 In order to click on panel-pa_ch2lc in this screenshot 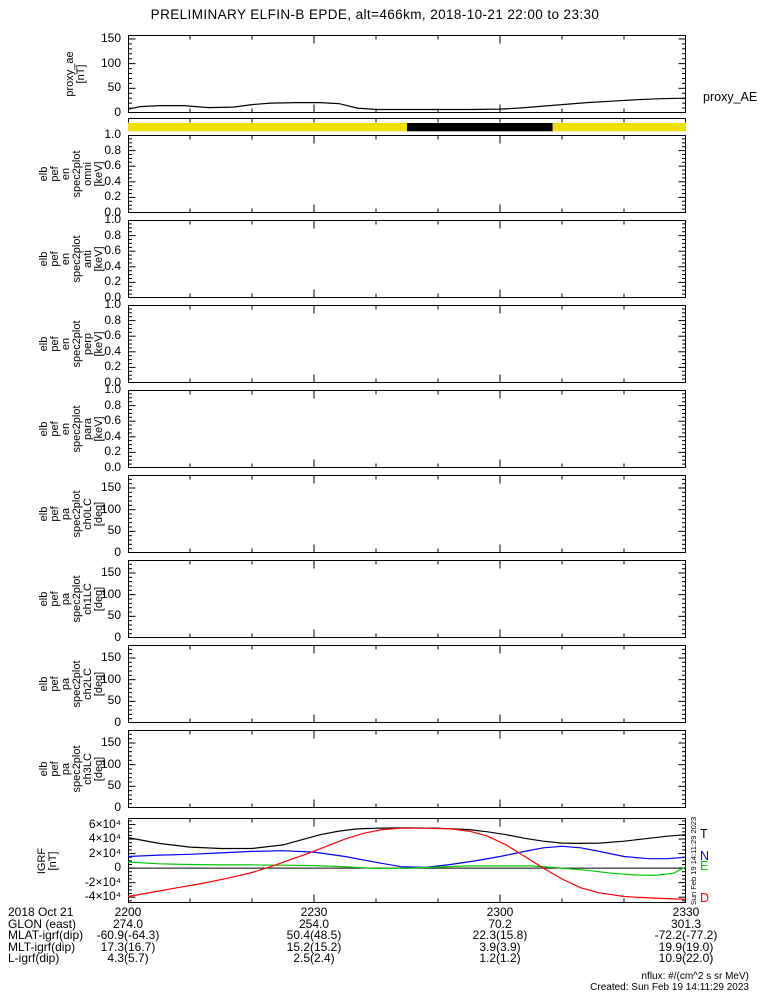, I will do `click(407, 684)`.